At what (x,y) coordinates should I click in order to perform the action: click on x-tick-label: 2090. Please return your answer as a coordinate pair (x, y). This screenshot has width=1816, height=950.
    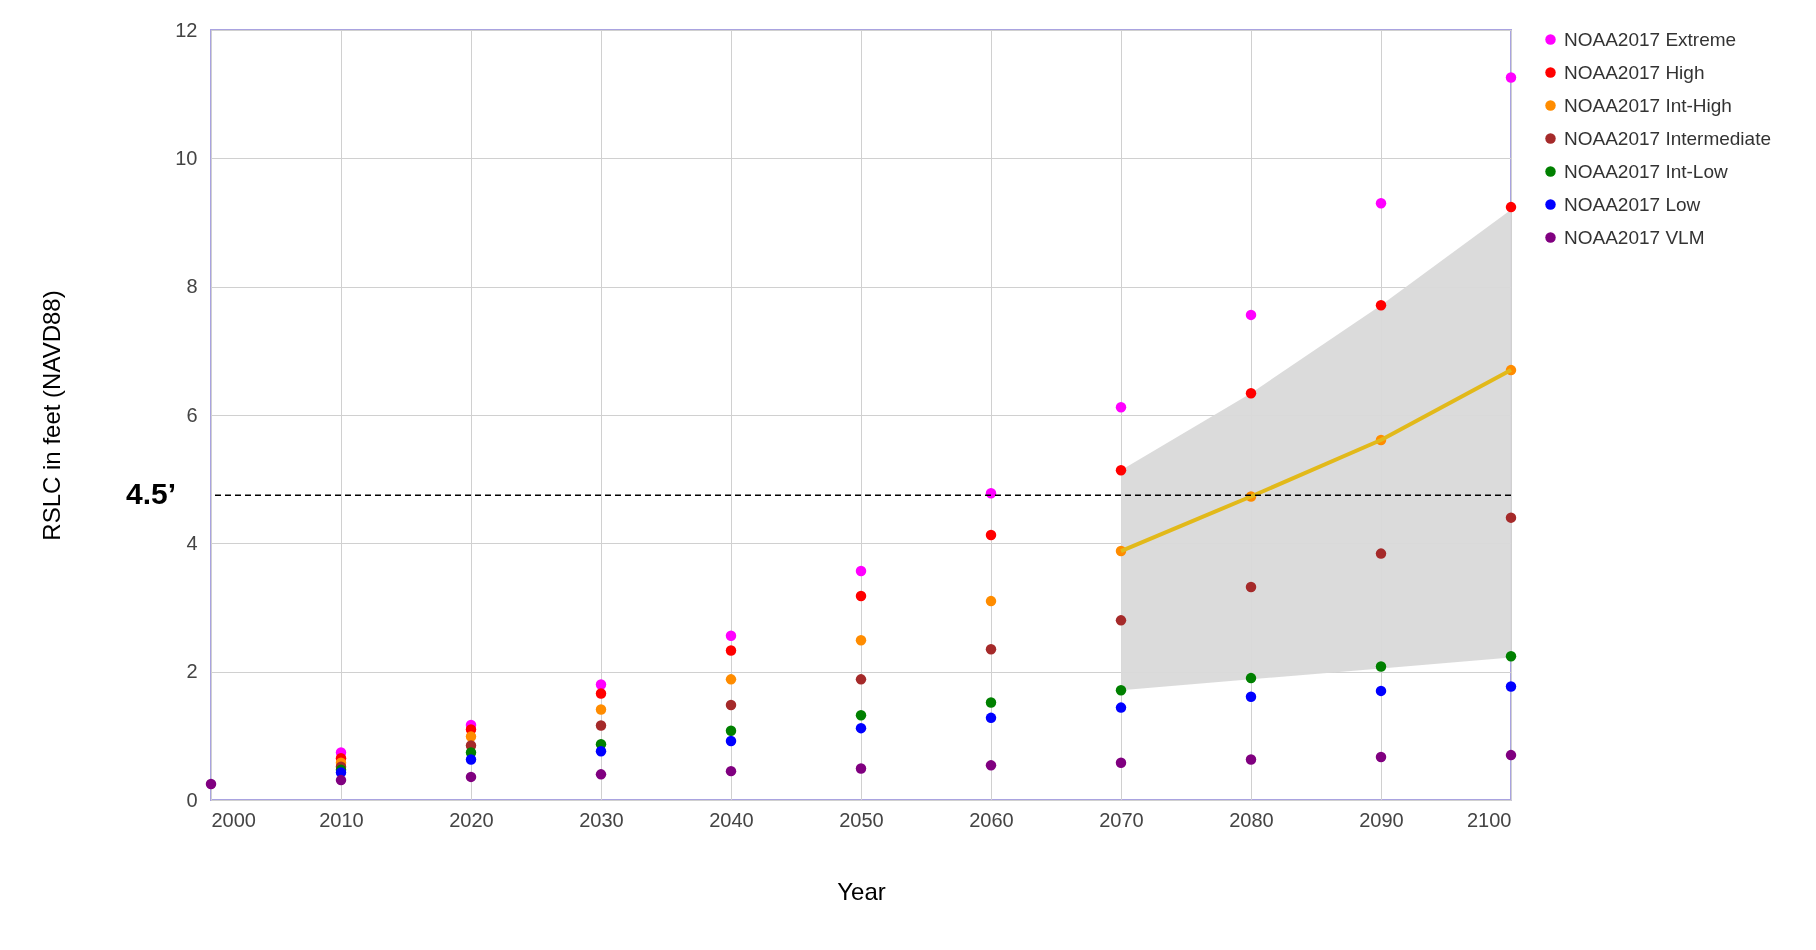
    Looking at the image, I should click on (1381, 819).